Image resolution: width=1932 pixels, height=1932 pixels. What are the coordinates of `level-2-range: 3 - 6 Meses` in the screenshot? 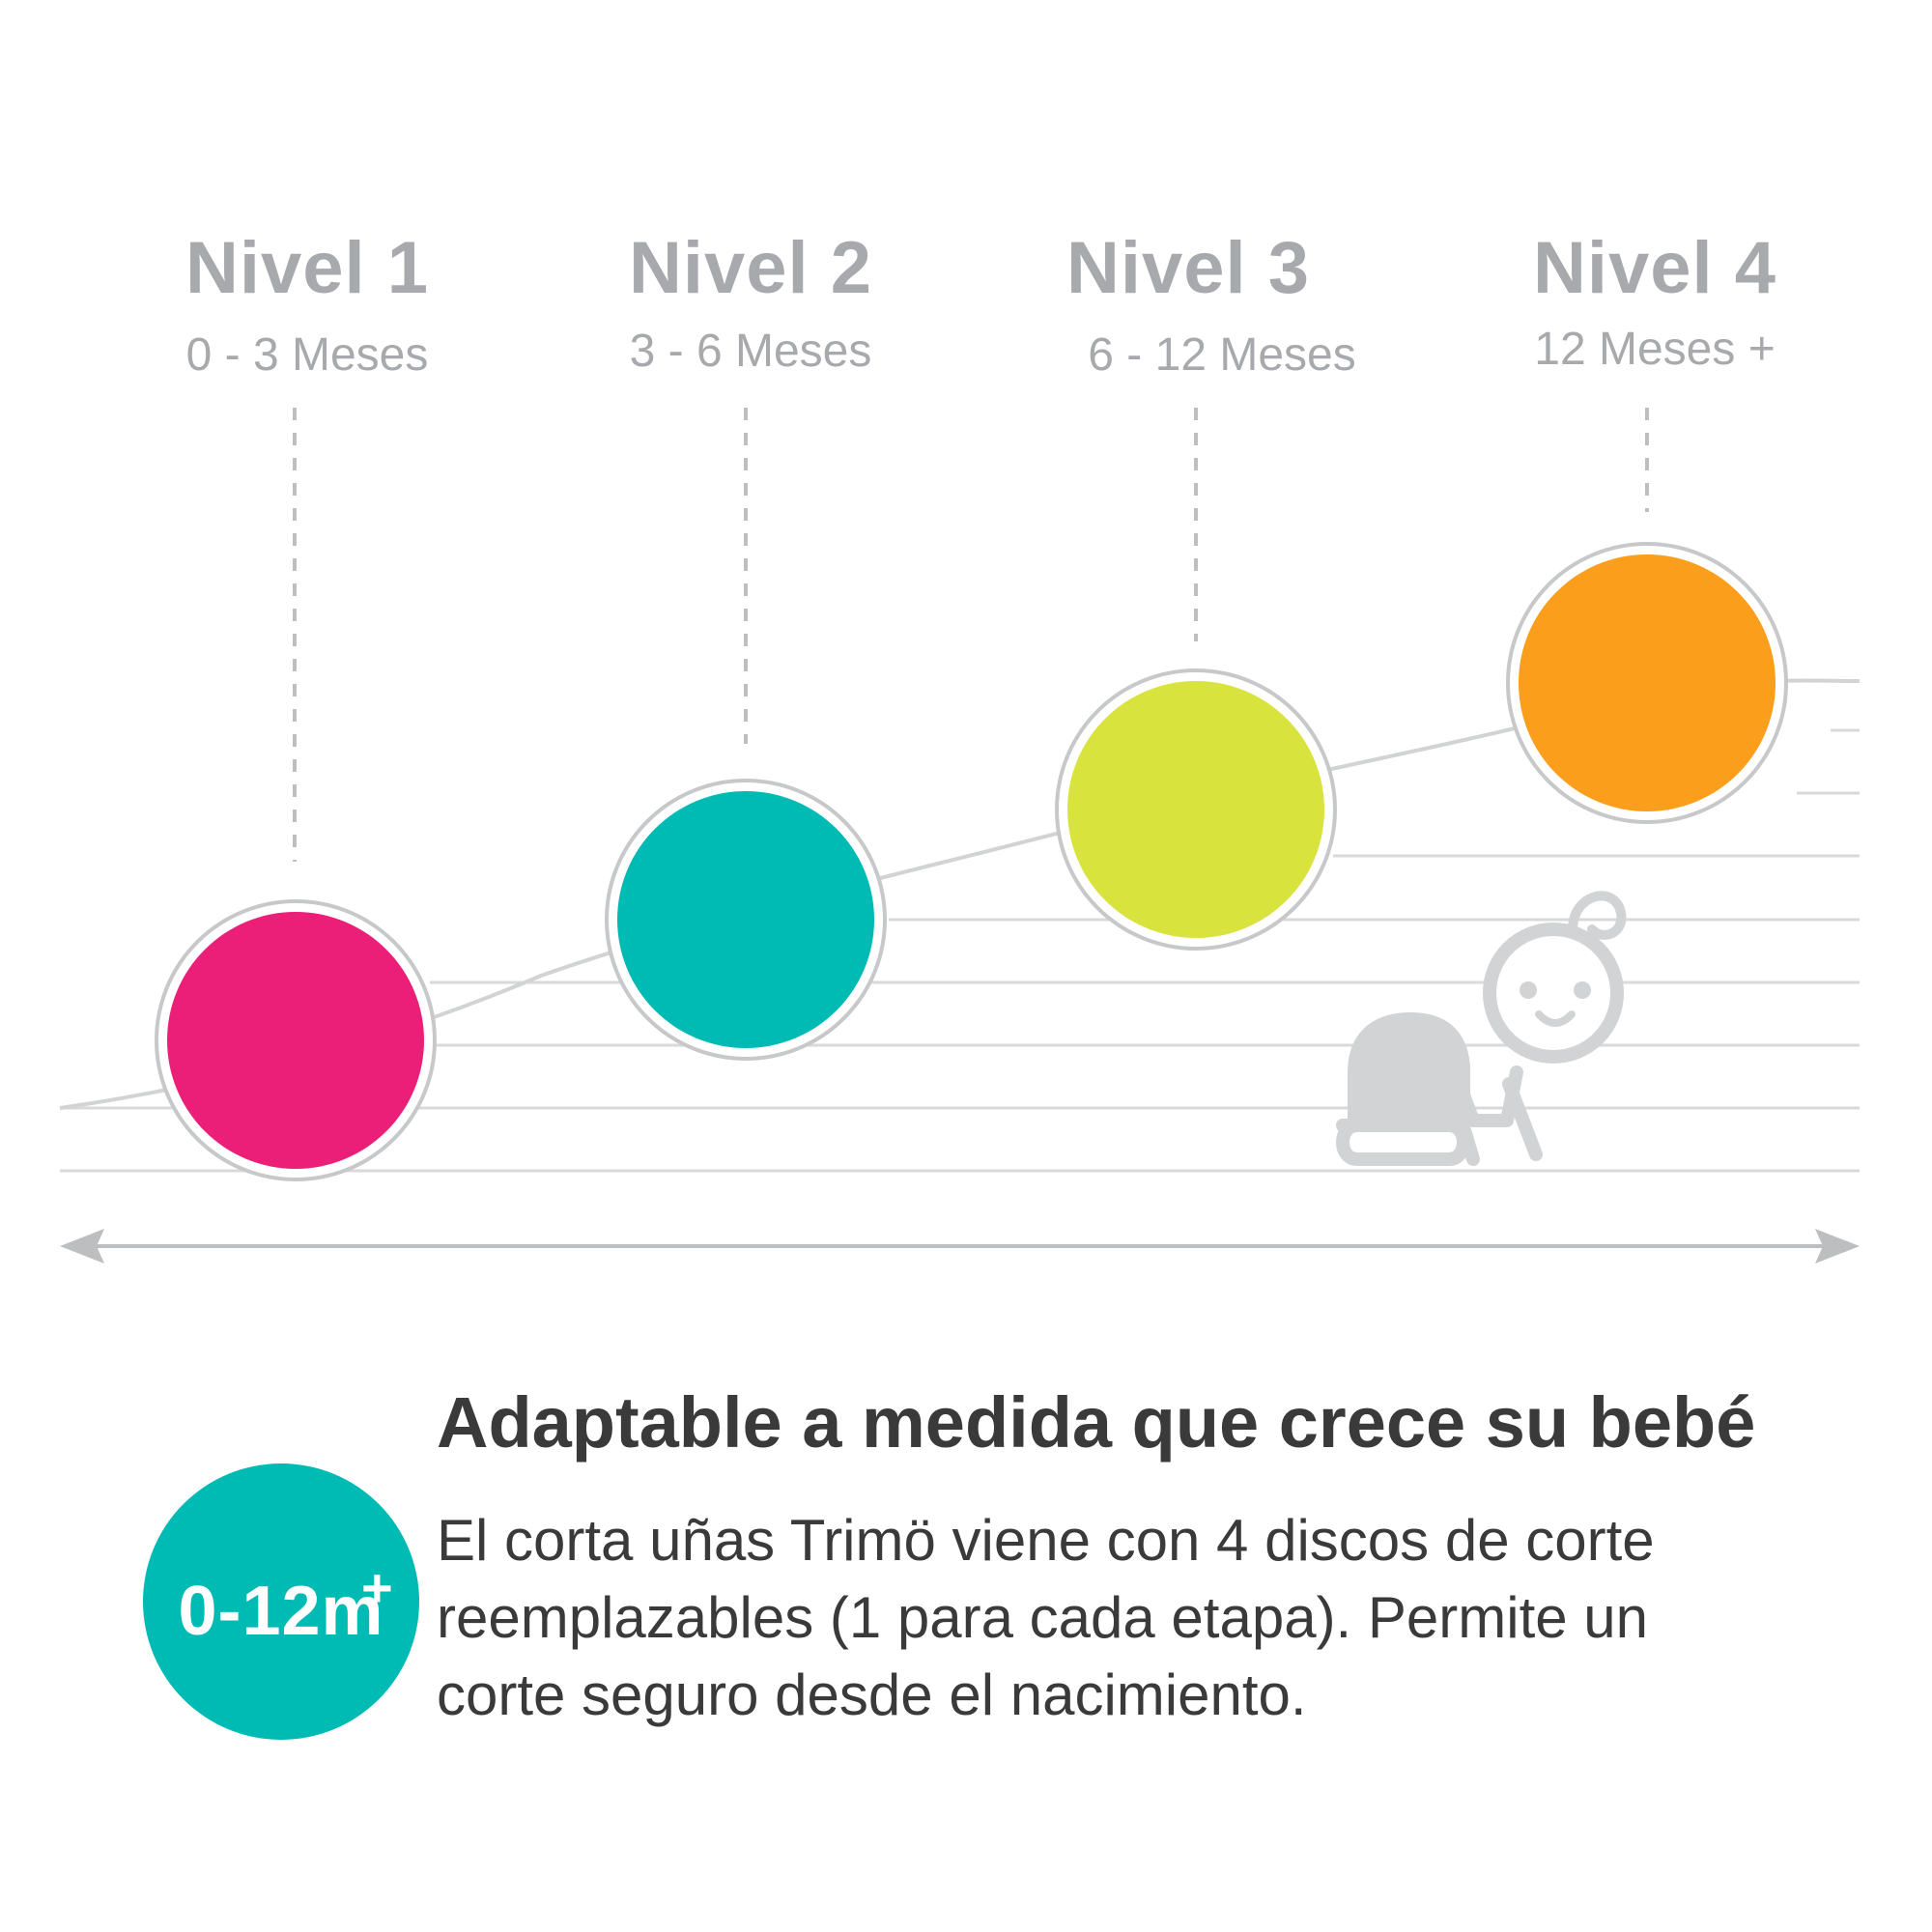 It's located at (750, 351).